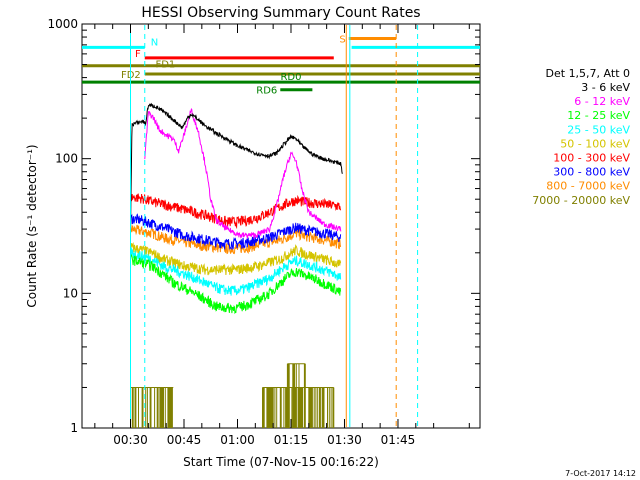 This screenshot has width=640, height=480. Describe the element at coordinates (281, 462) in the screenshot. I see `x-axis-label: Start Time (07-Nov-15 00:16:22)` at that location.